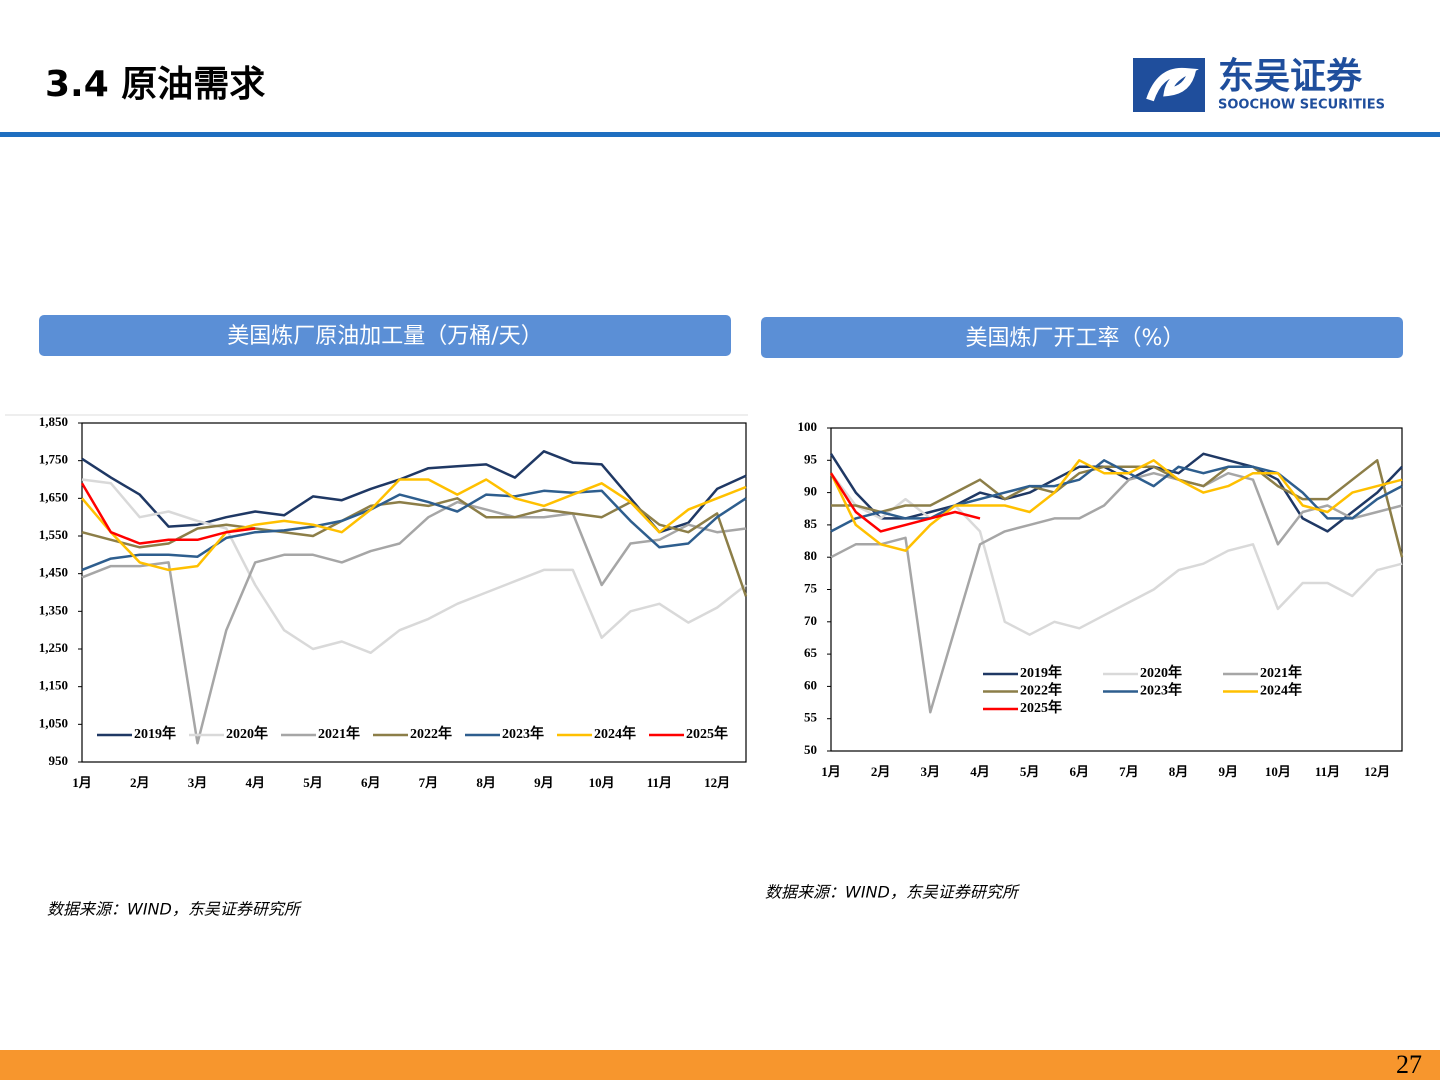 This screenshot has height=1080, width=1440. Describe the element at coordinates (53, 685) in the screenshot. I see `y-tick-label: 1,150` at that location.